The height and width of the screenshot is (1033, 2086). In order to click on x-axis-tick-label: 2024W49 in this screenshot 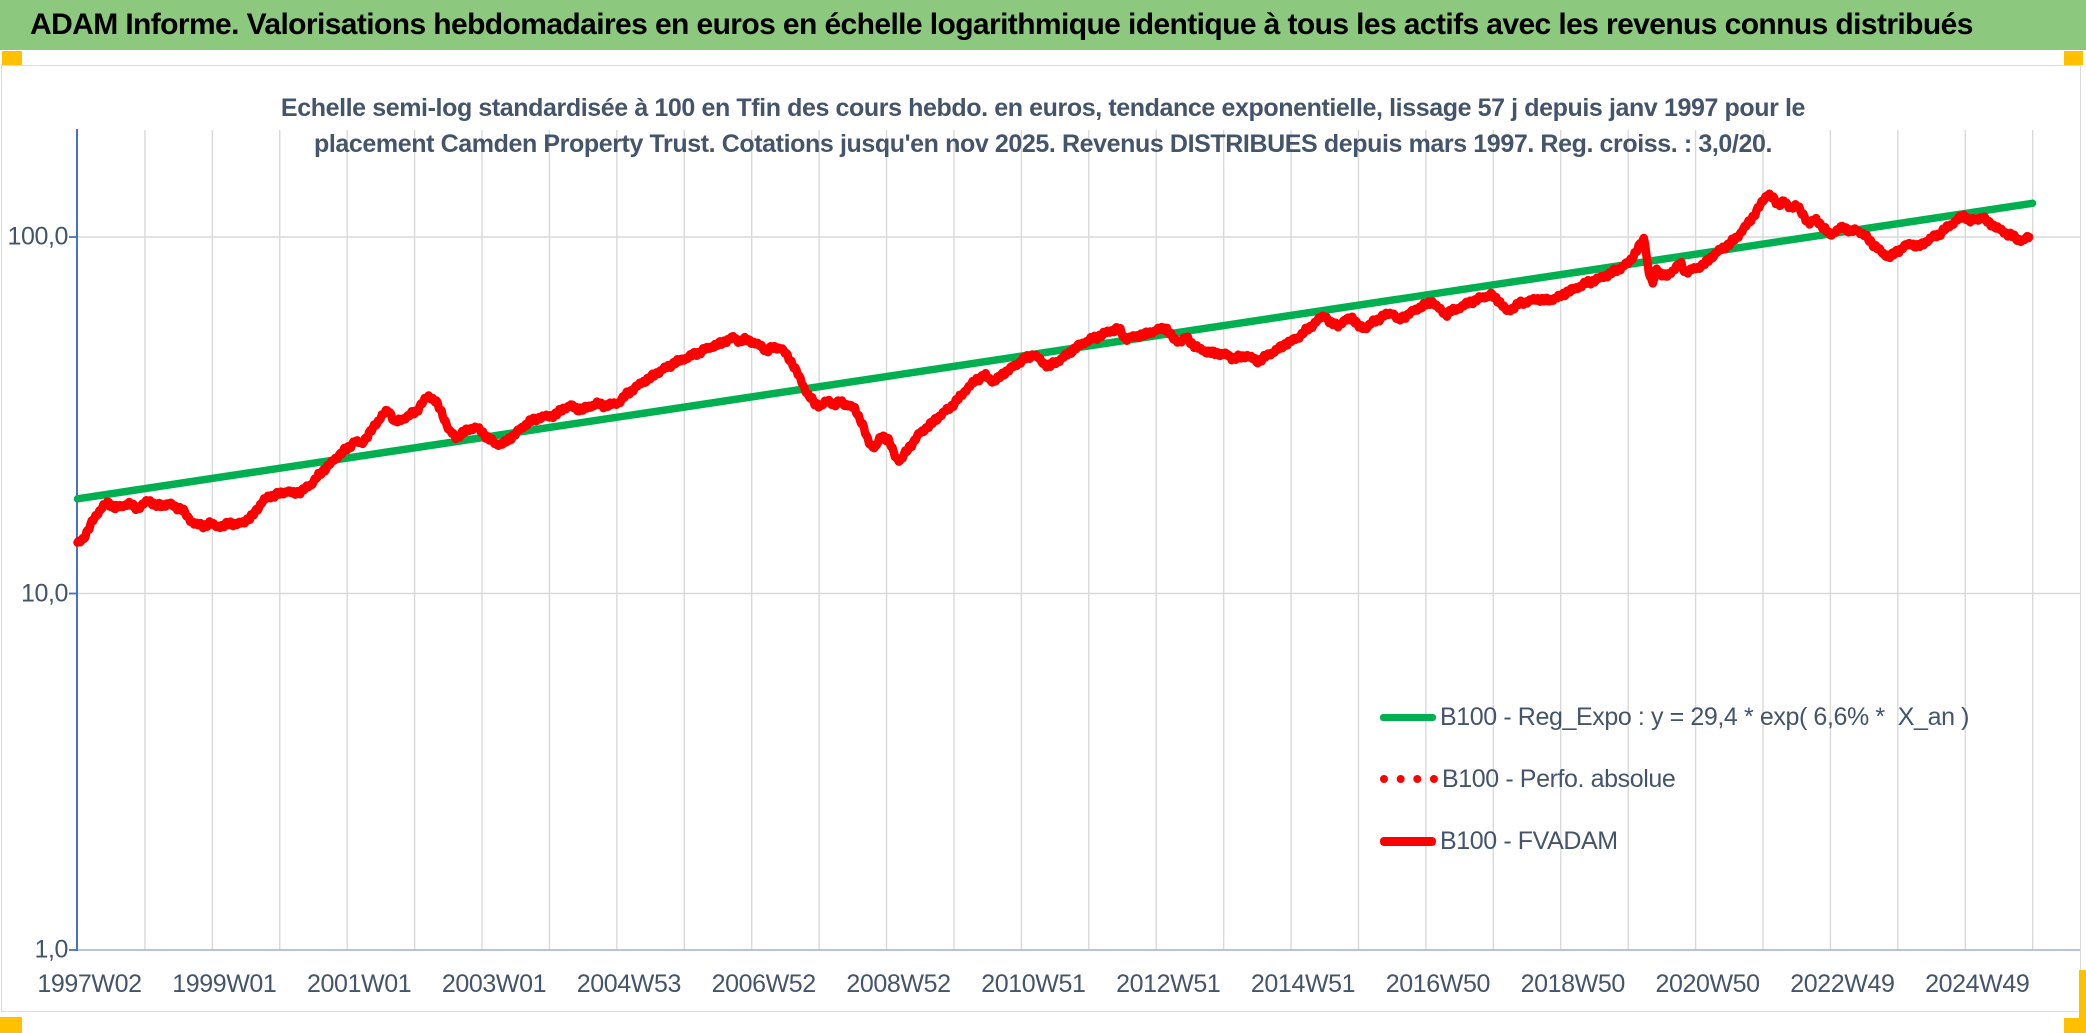, I will do `click(1977, 984)`.